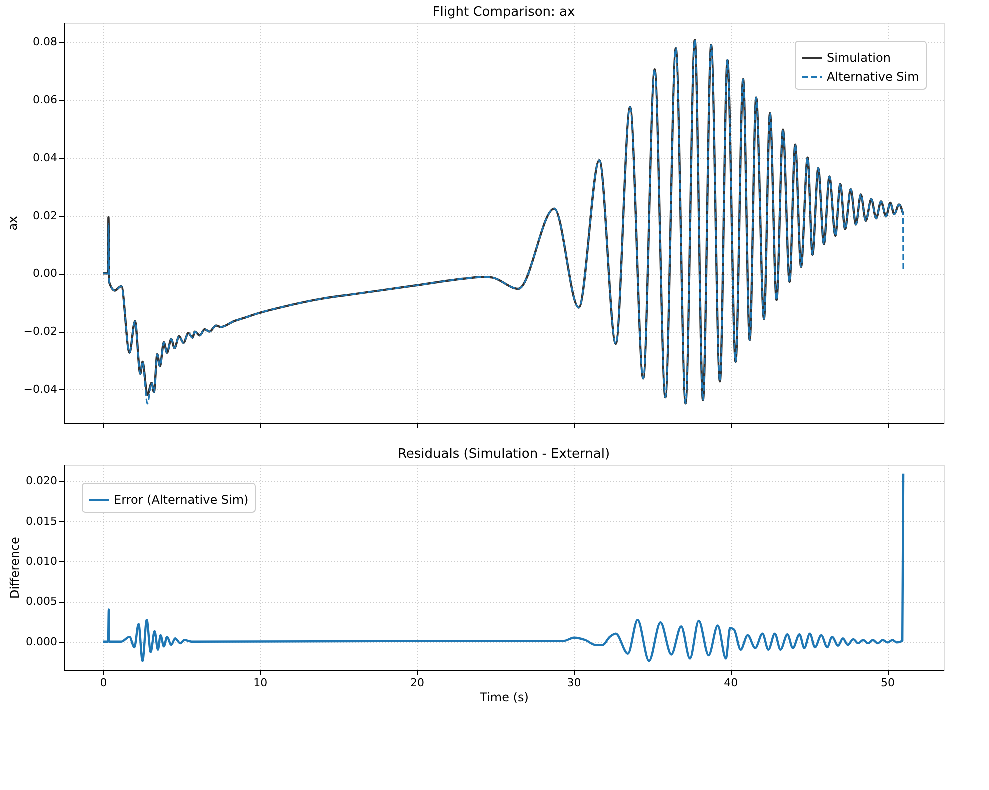 This screenshot has width=989, height=790. I want to click on y-tick-label: 0.00, so click(45, 273).